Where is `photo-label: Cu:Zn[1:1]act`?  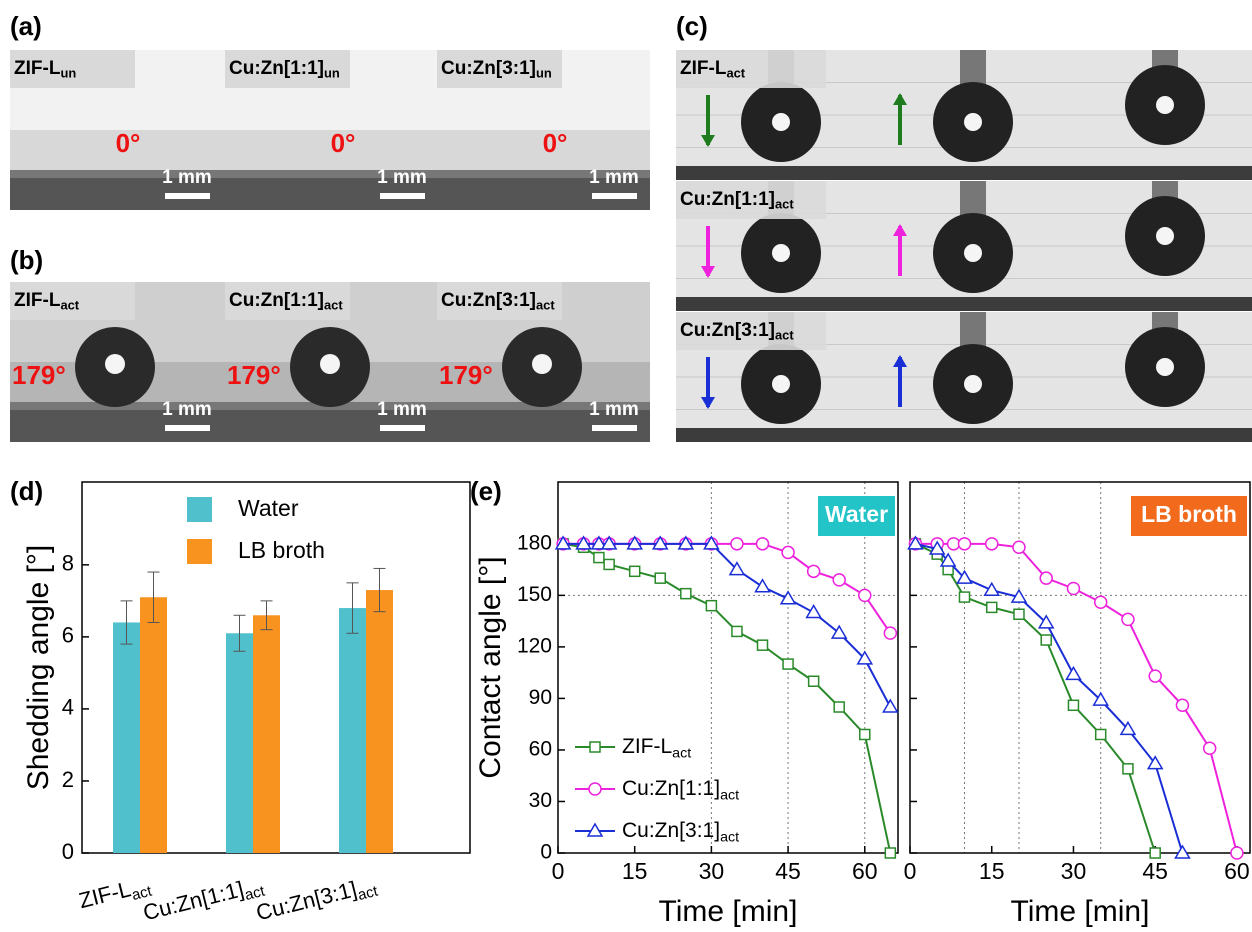
photo-label: Cu:Zn[1:1]act is located at coordinates (286, 301).